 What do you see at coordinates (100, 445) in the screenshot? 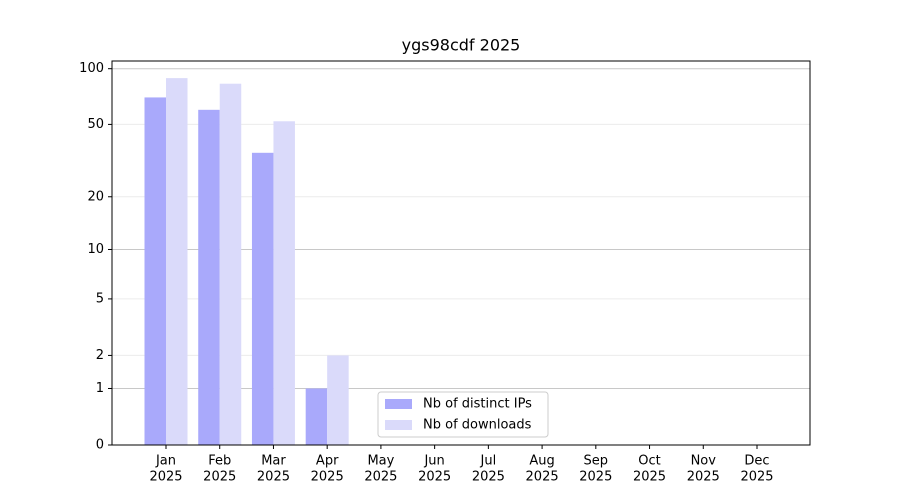
I see `y-tick-label: 0` at bounding box center [100, 445].